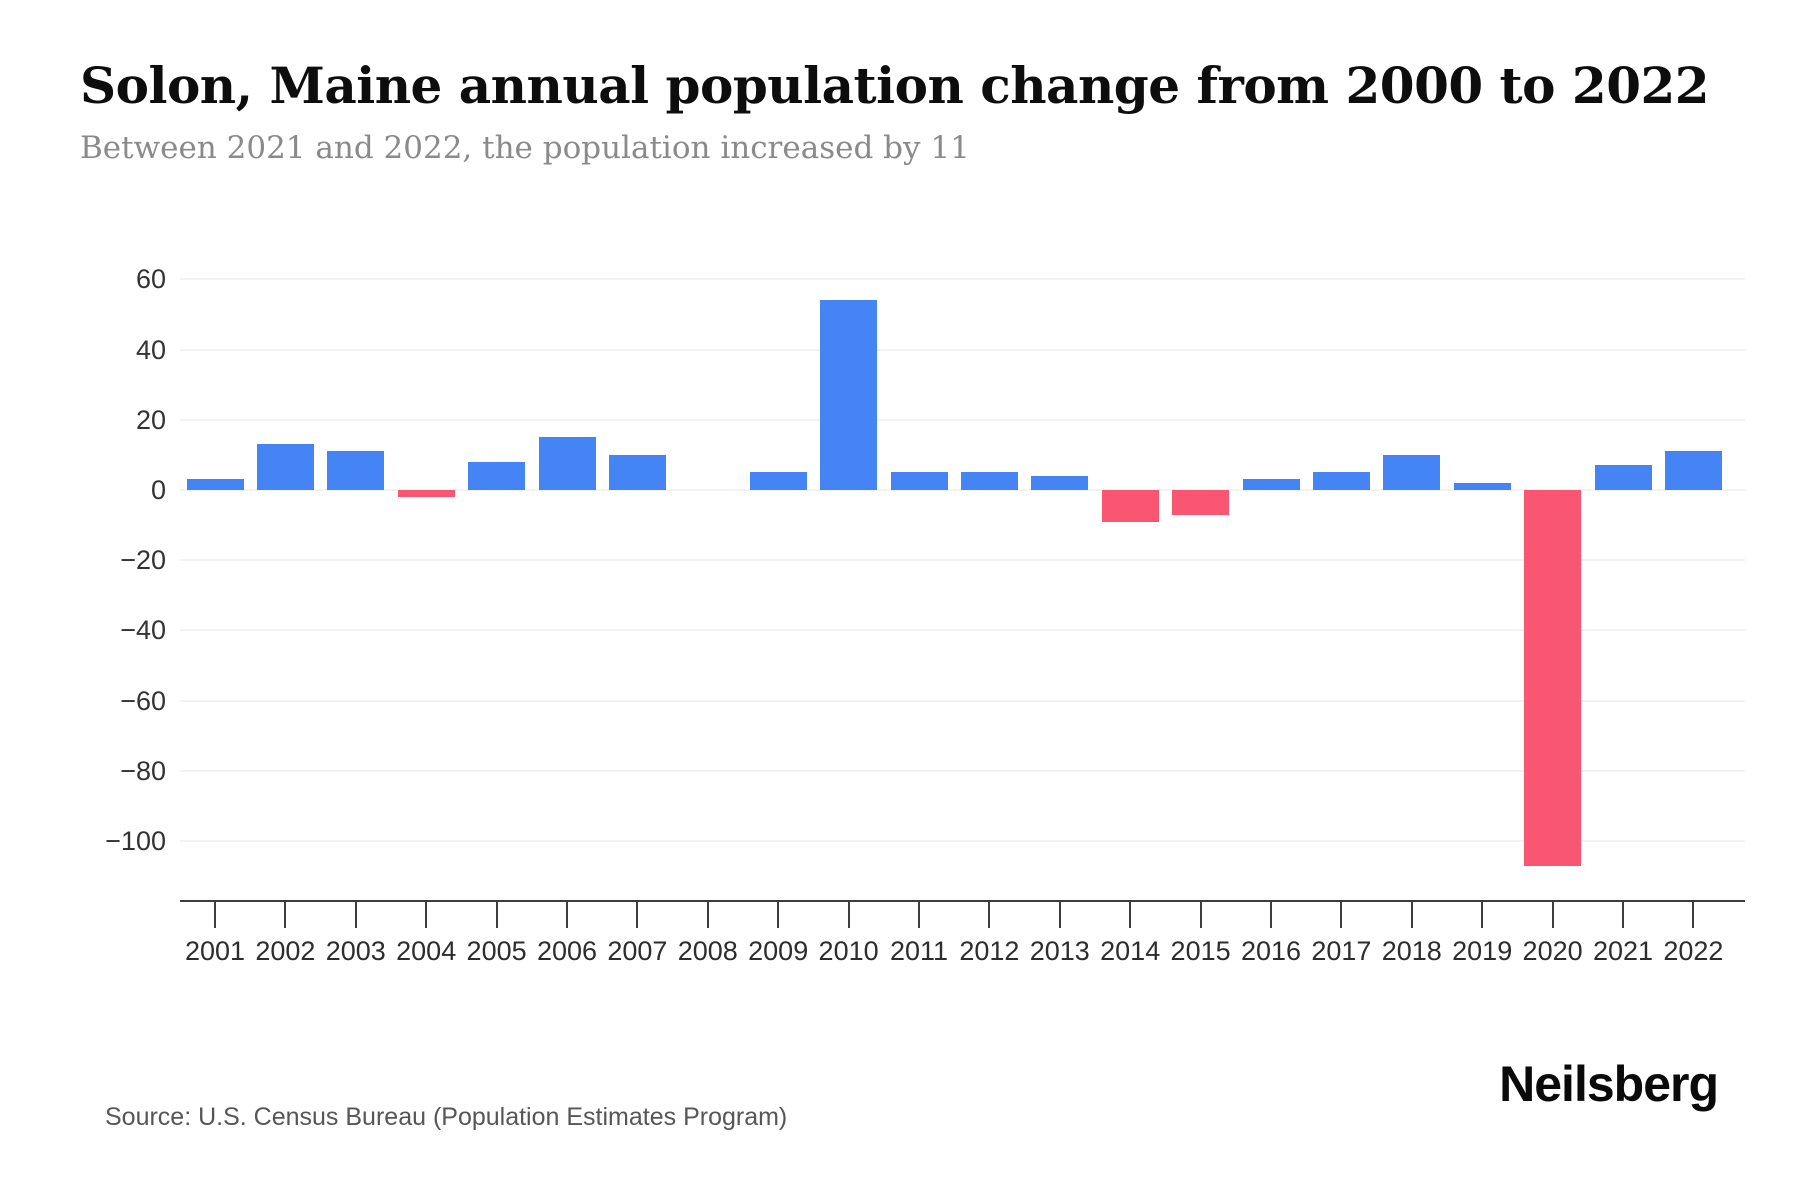  Describe the element at coordinates (989, 481) in the screenshot. I see `bar-2012` at that location.